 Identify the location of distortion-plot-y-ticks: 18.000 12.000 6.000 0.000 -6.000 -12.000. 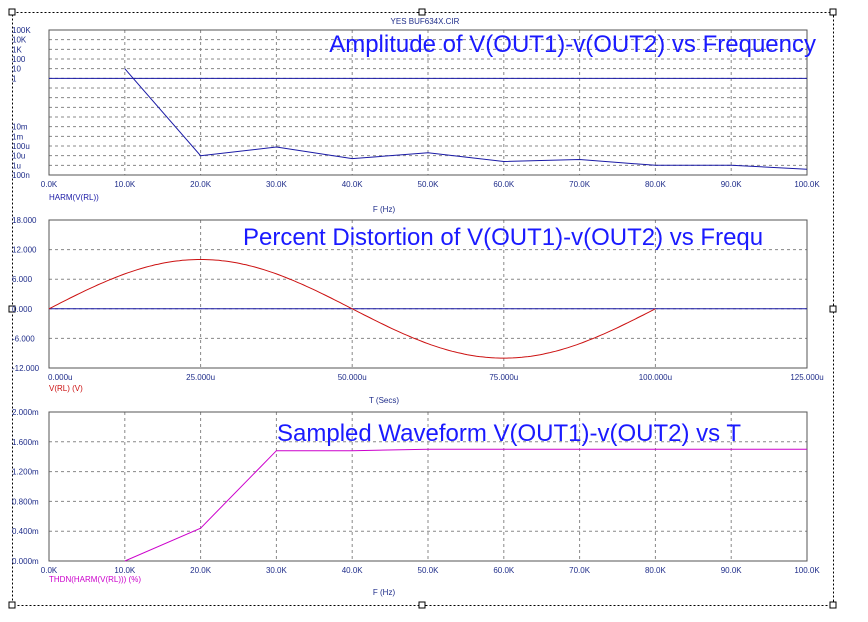
(26, 294).